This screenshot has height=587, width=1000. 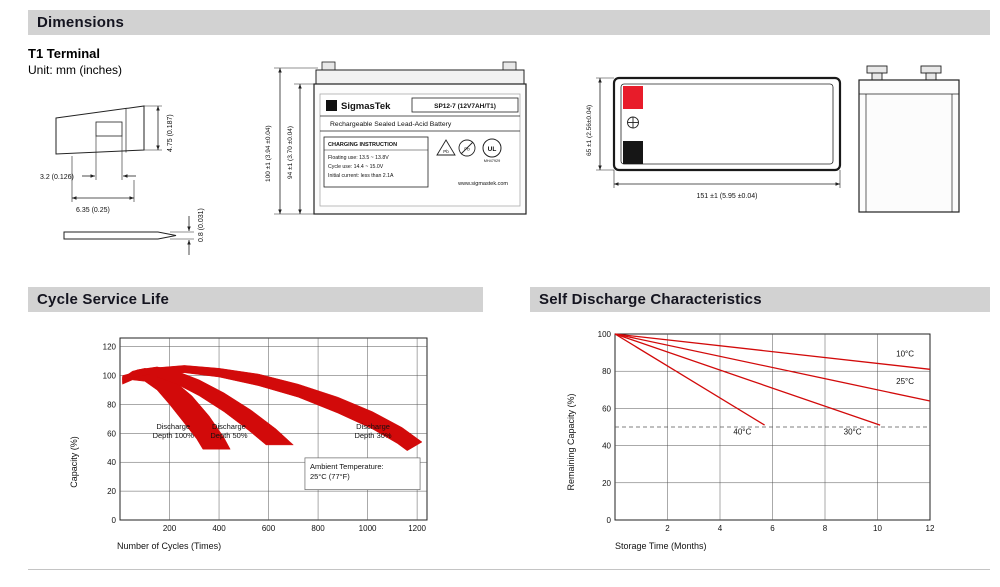 I want to click on pb-crossed-icon, so click(x=467, y=148).